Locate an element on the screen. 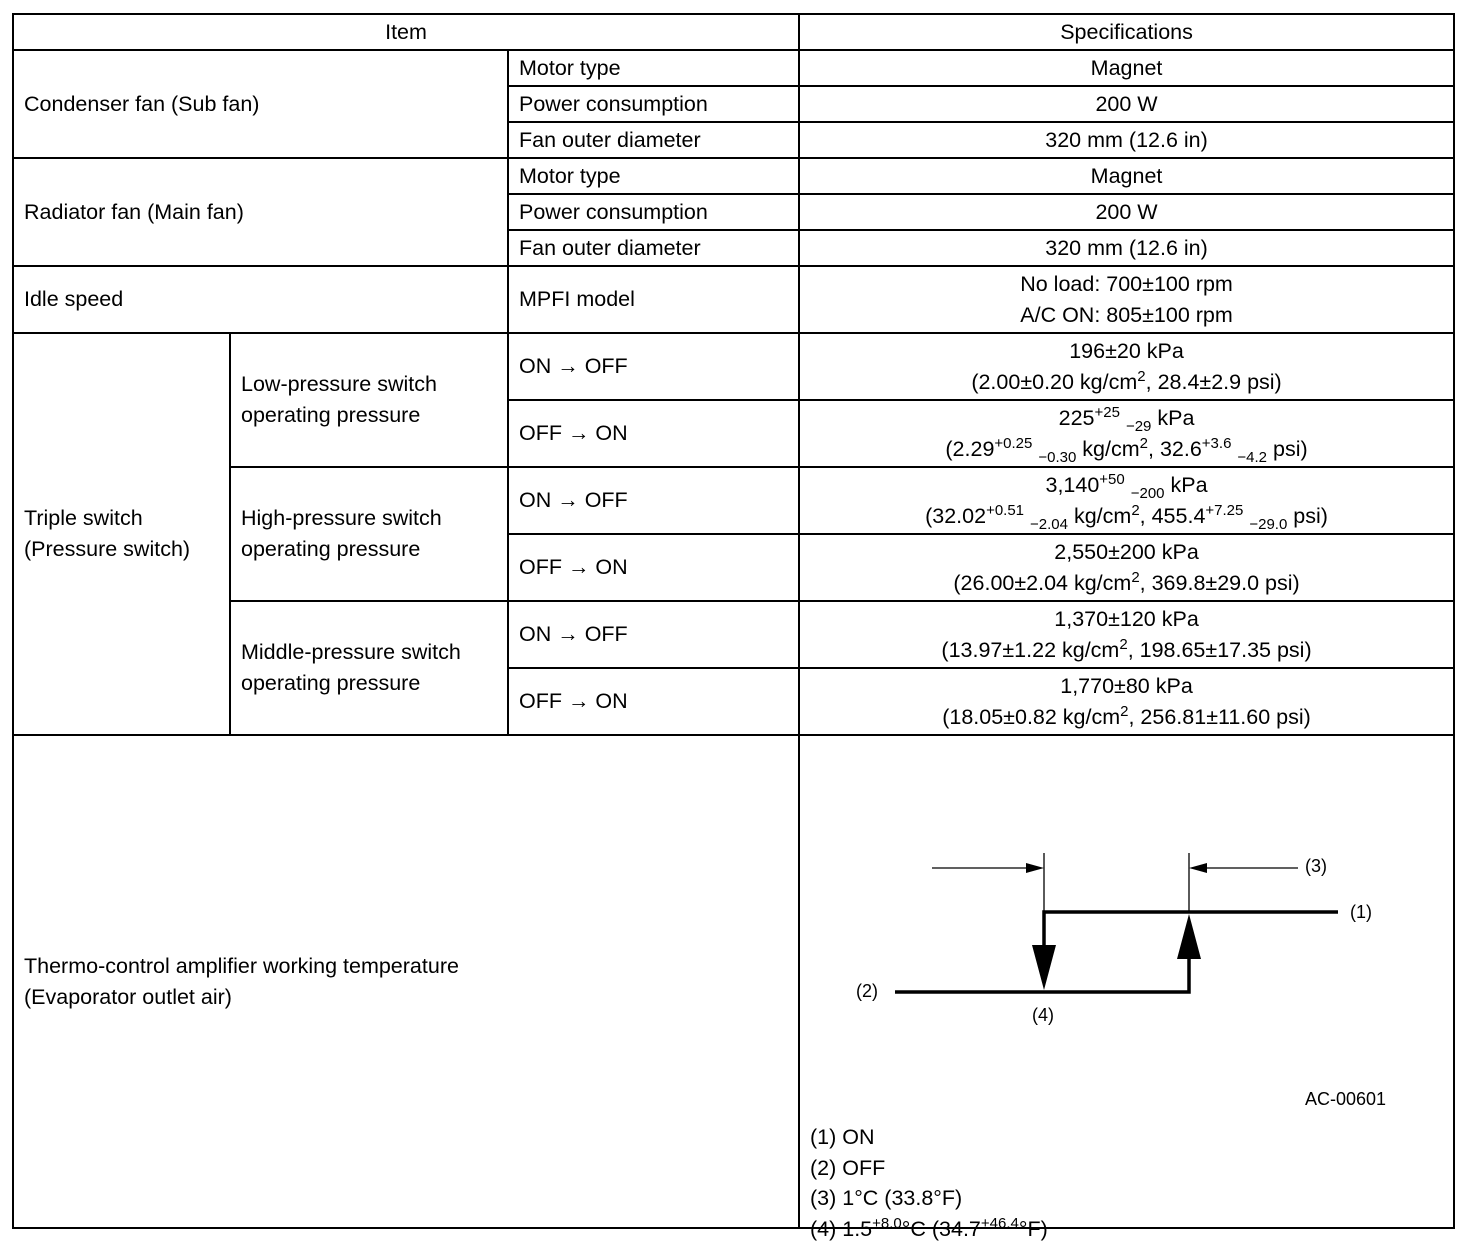 The image size is (1472, 1258). superscript: +7.25 is located at coordinates (1224, 510).